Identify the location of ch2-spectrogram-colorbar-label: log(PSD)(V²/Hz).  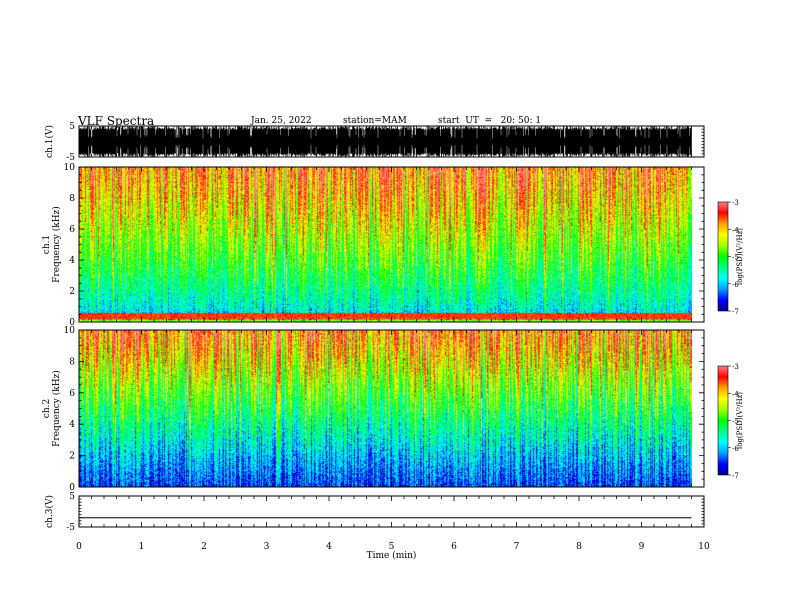
(740, 420).